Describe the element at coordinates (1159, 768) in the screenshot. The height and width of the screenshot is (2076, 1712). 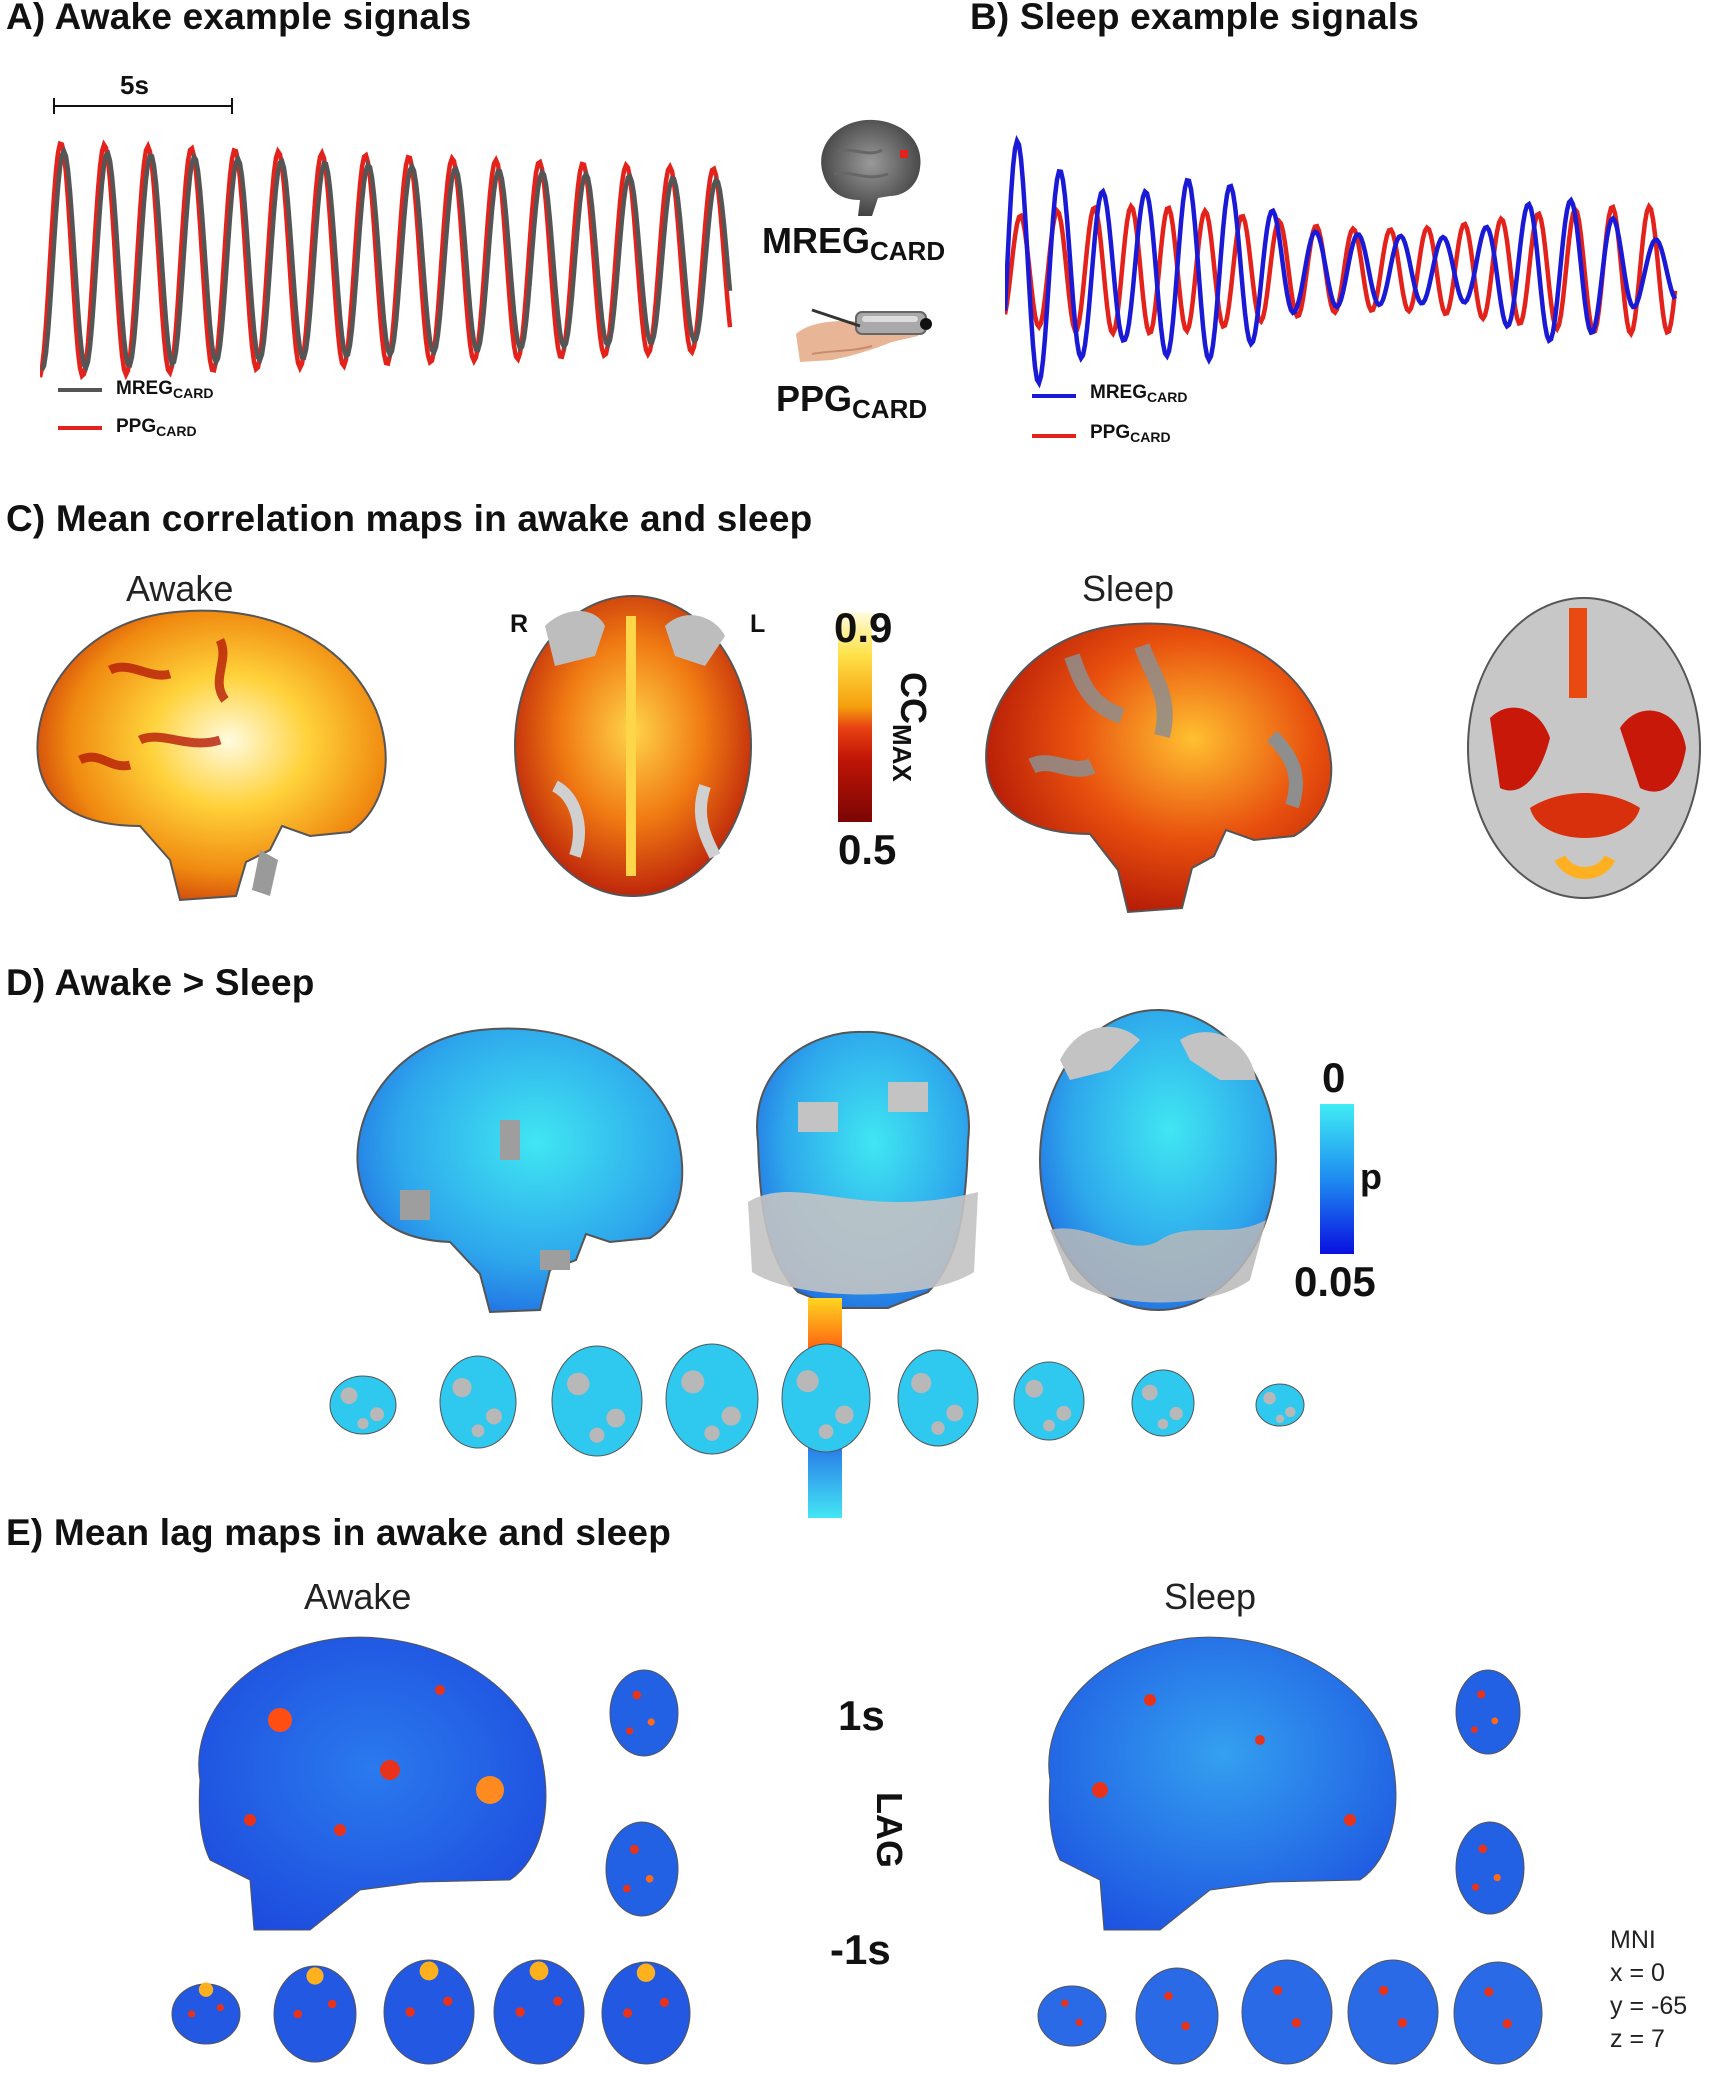
I see `c-sleep-sagittal-map` at that location.